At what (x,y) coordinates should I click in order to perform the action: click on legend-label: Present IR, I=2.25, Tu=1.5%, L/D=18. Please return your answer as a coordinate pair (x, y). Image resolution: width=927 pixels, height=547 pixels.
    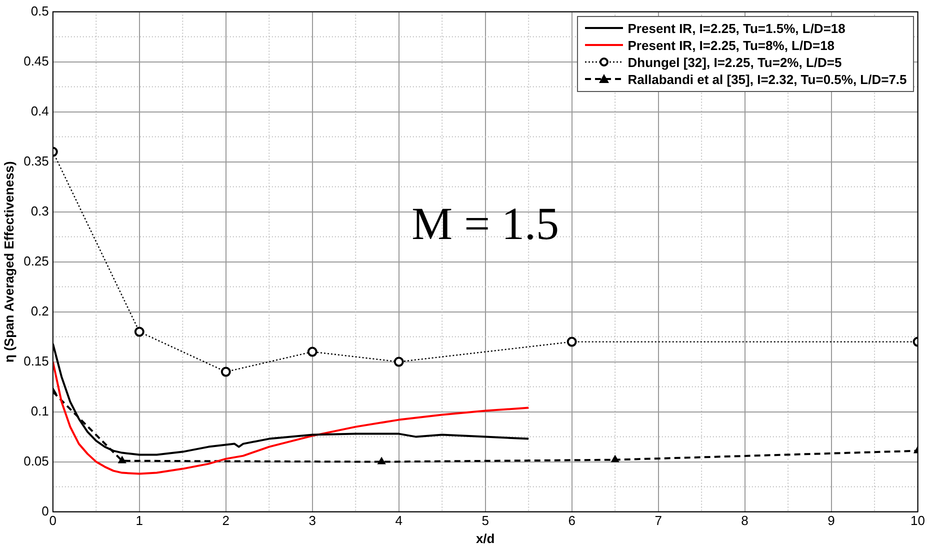
    Looking at the image, I should click on (737, 28).